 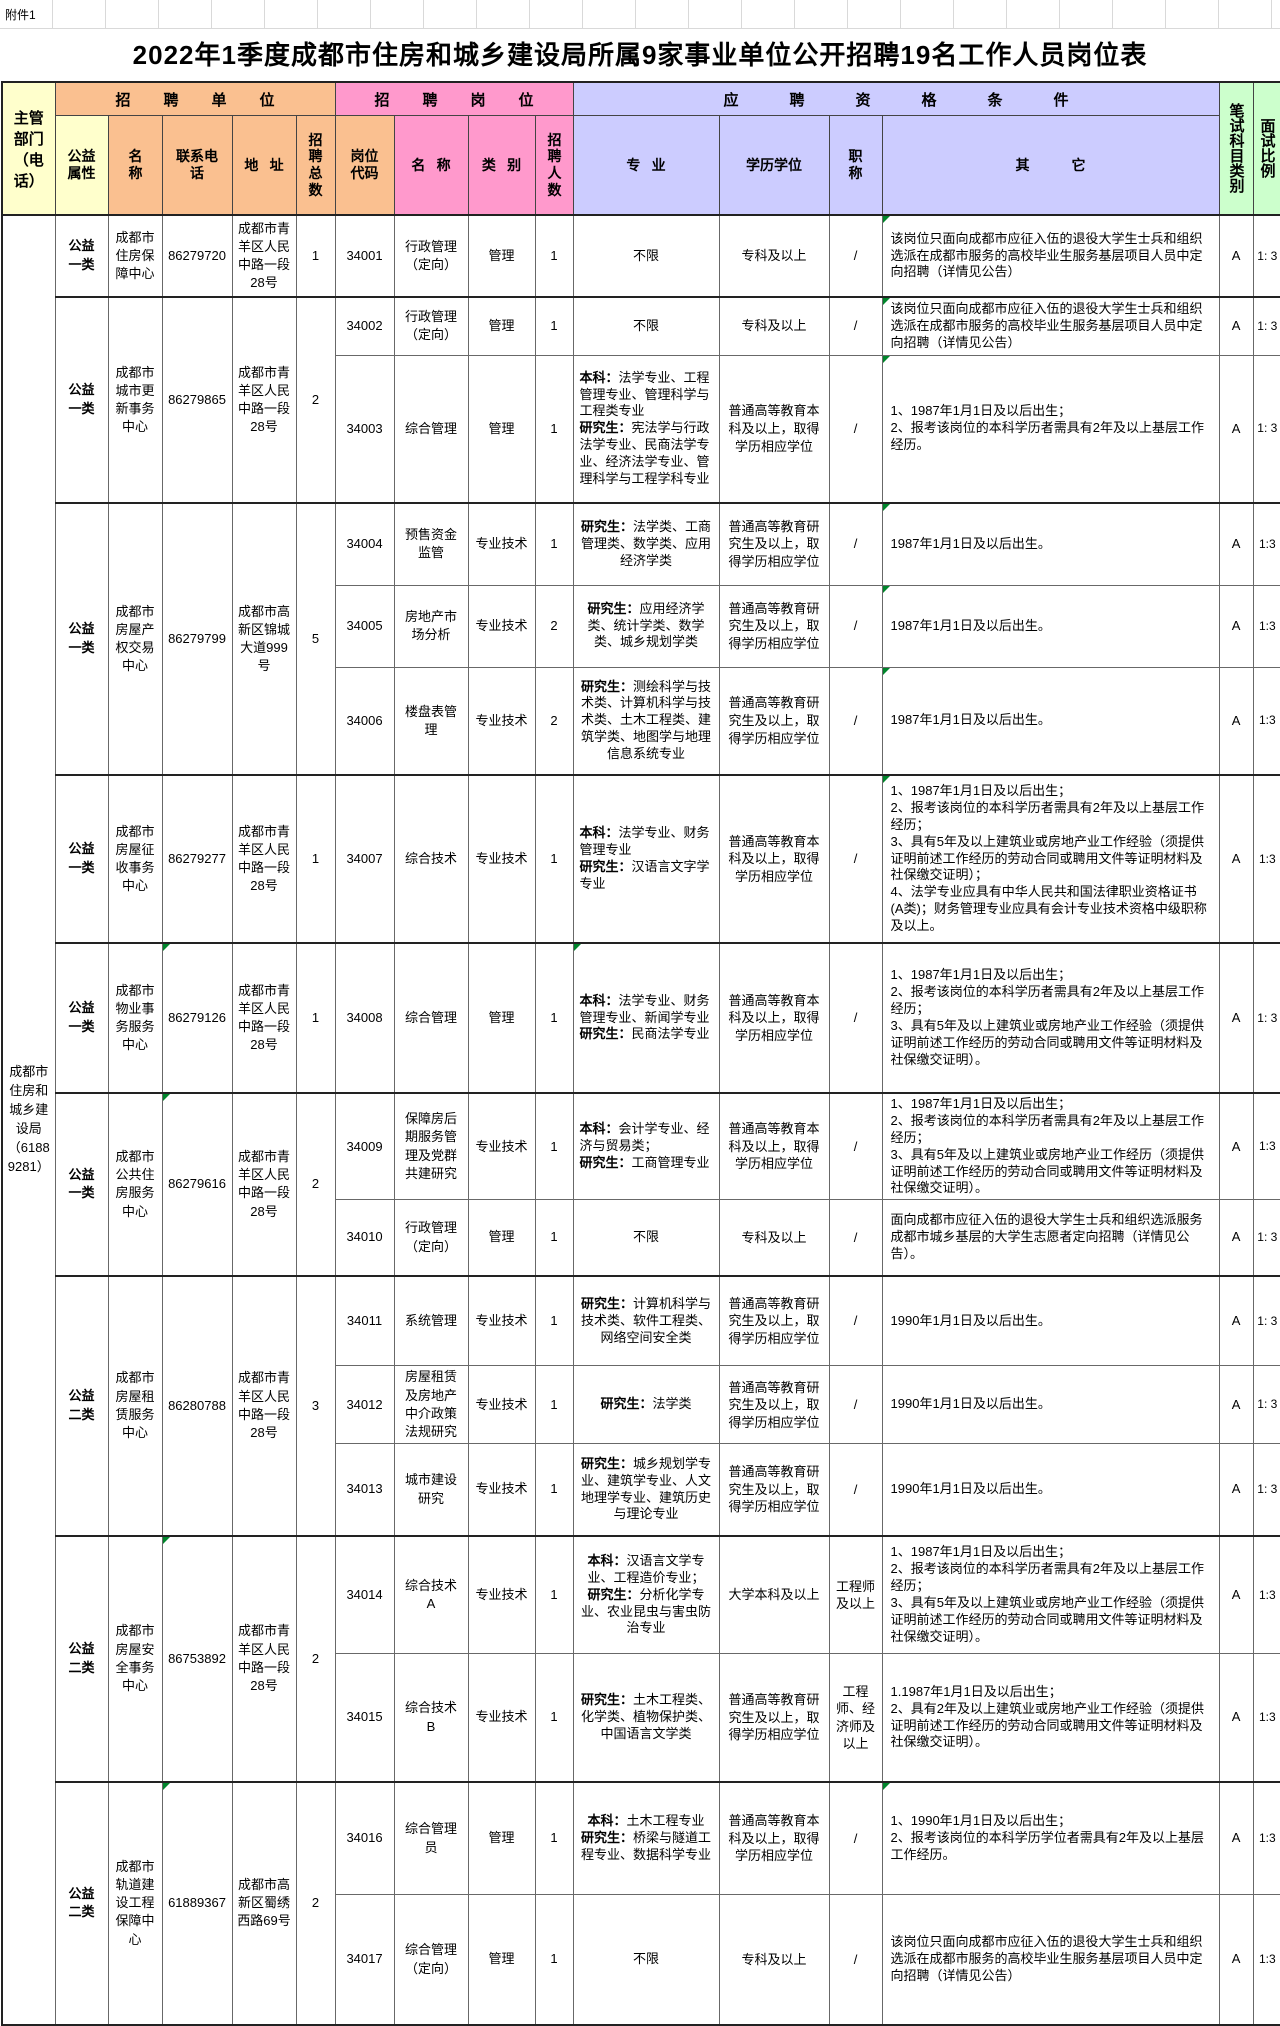 I want to click on top-grid-row: 附件1, so click(x=640, y=14).